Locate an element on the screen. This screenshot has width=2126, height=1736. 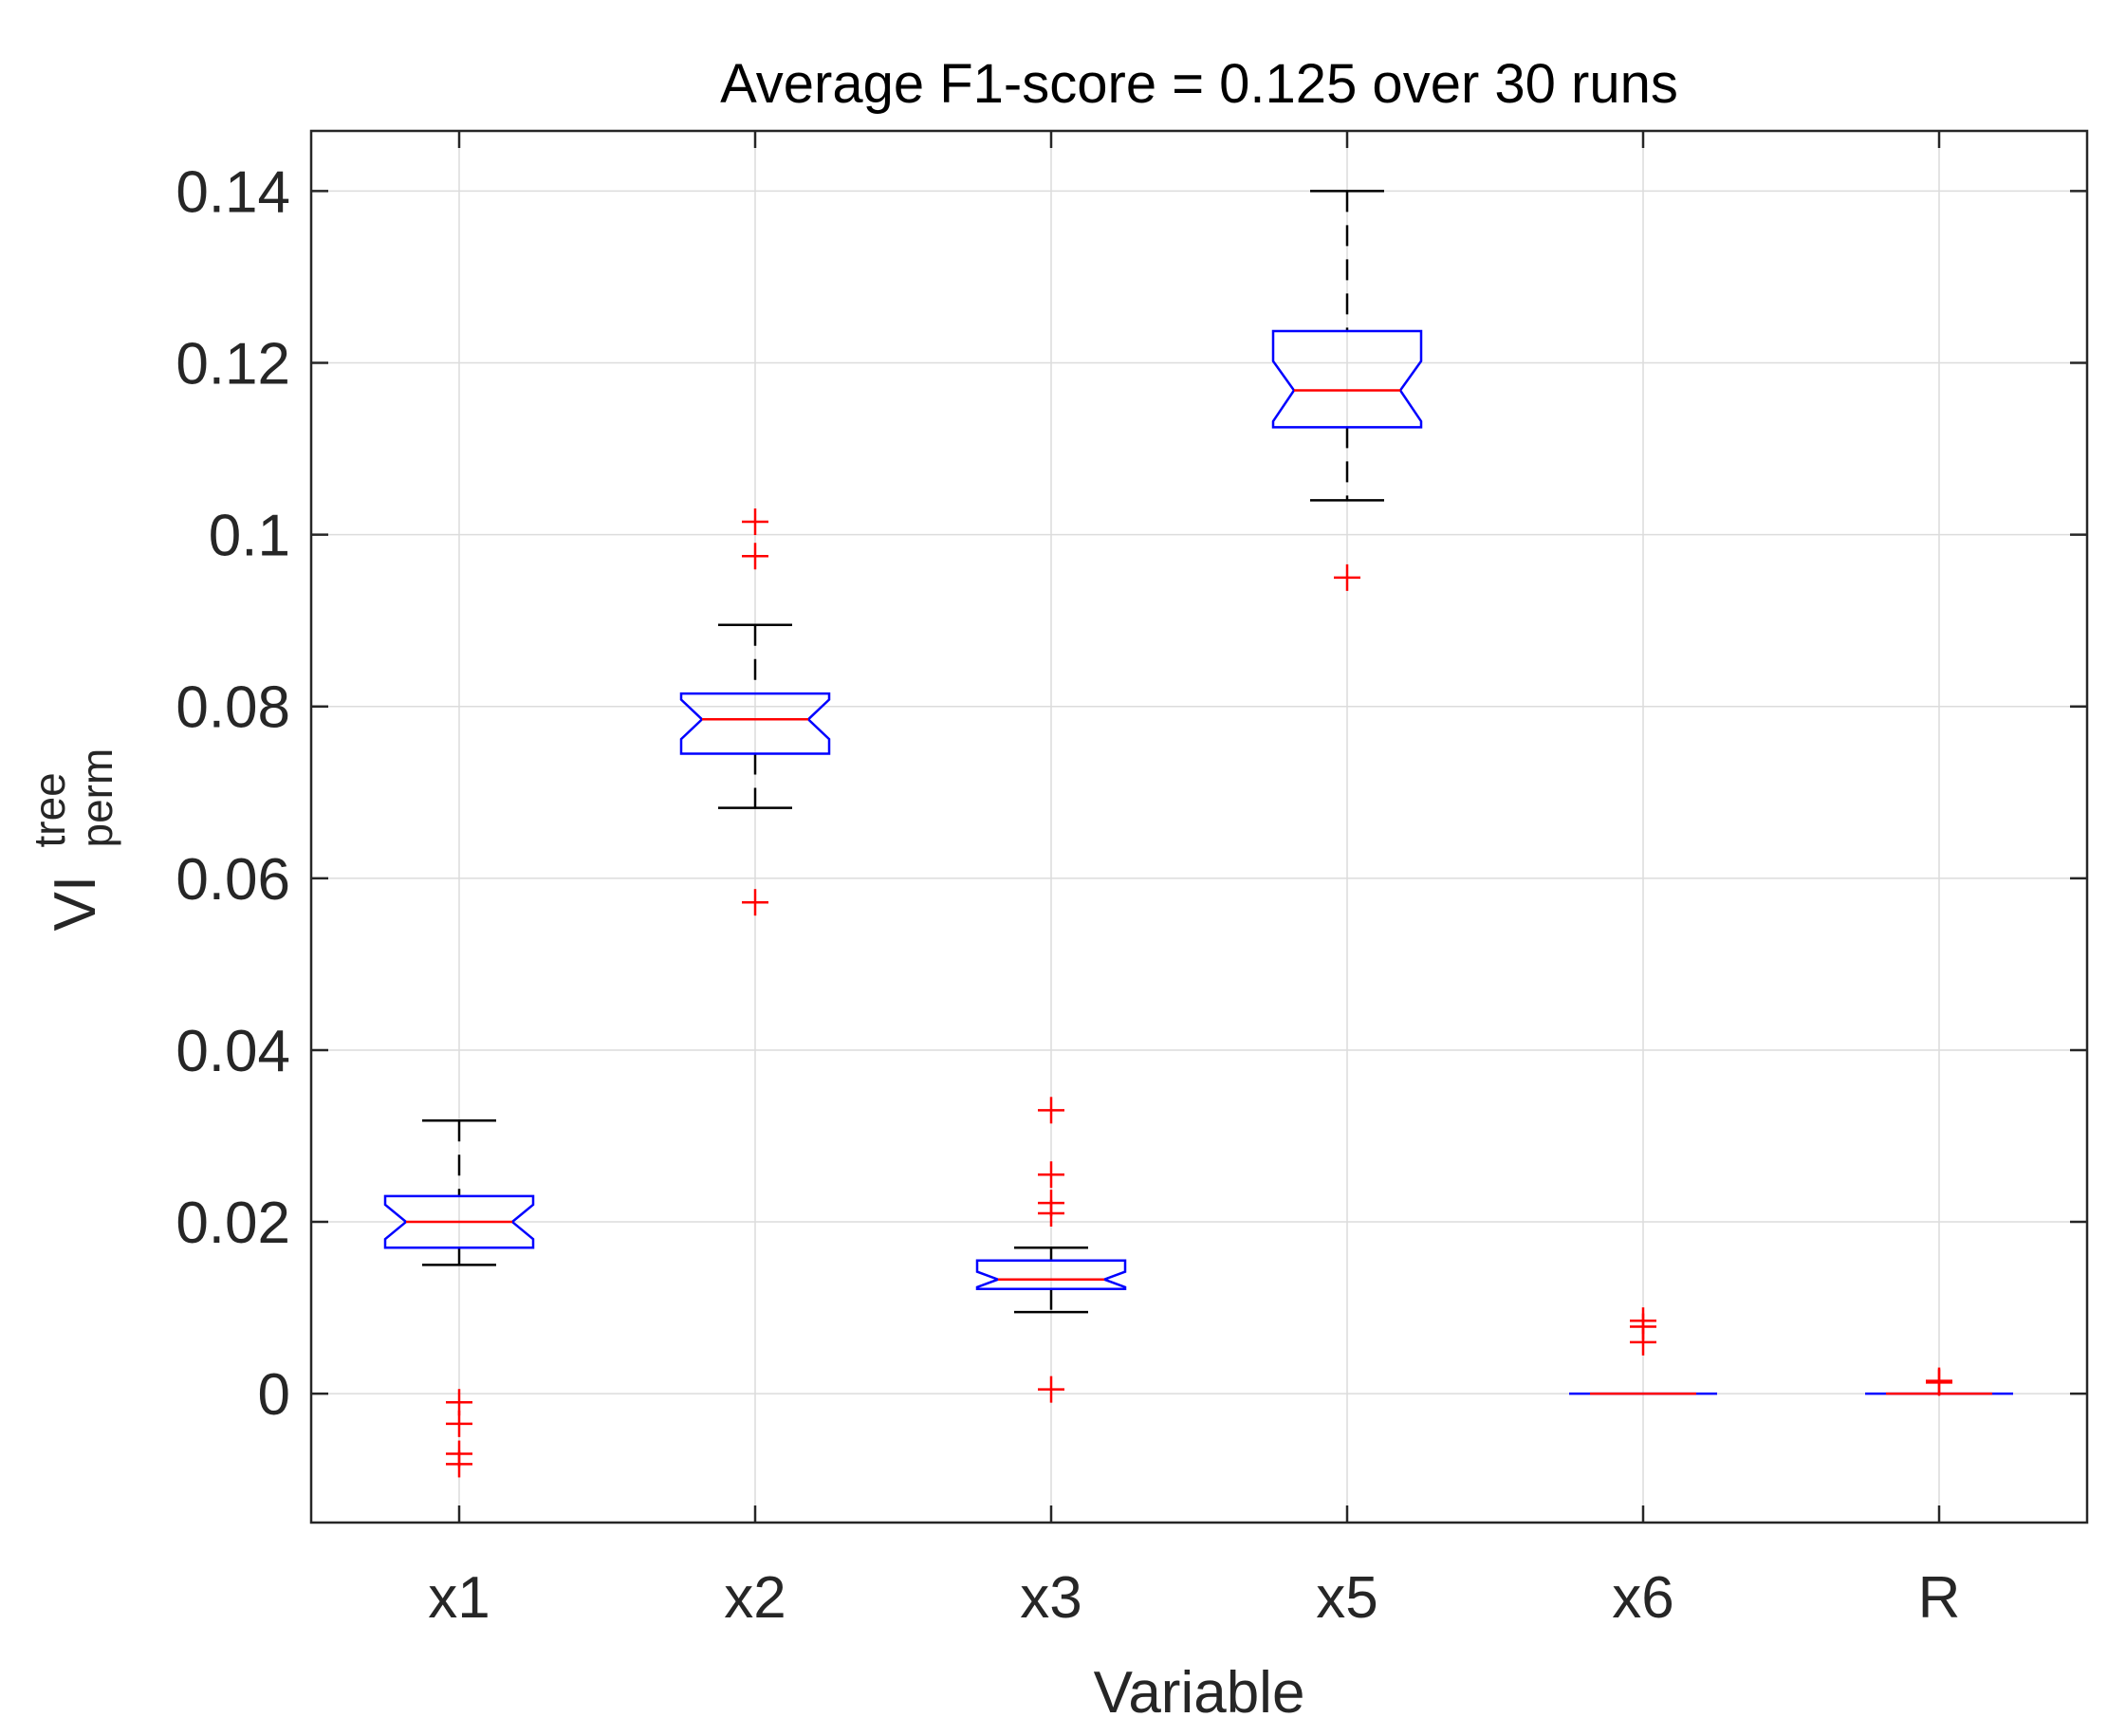
y-tick-label: 0.14 is located at coordinates (233, 192).